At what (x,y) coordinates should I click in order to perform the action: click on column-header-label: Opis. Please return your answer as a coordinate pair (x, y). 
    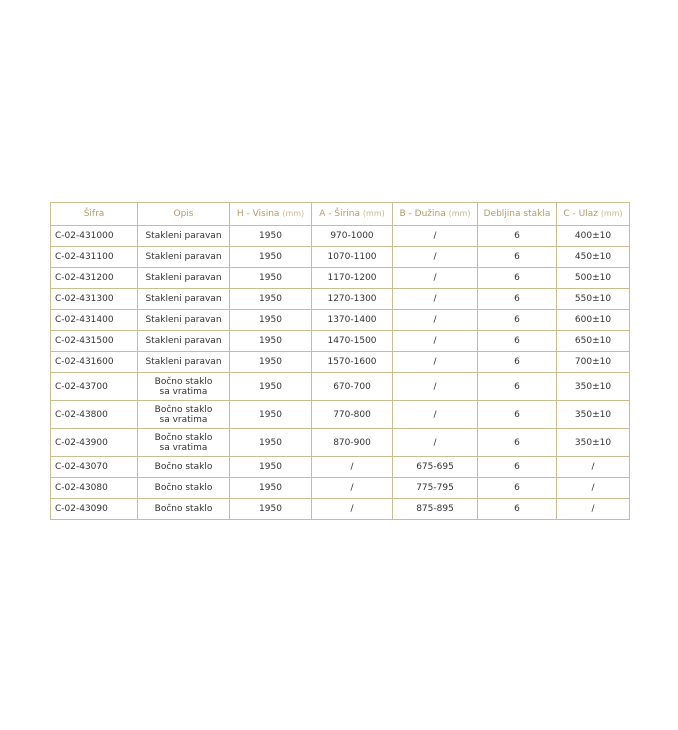
    Looking at the image, I should click on (183, 214).